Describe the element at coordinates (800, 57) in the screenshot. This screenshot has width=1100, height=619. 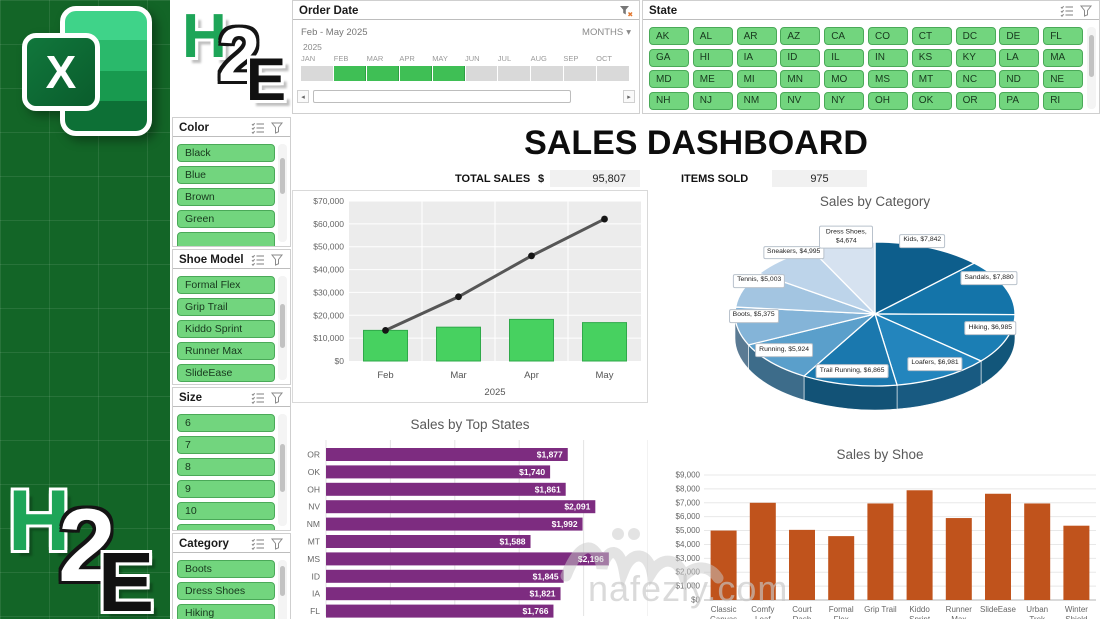
I see `state-button-id: ID` at that location.